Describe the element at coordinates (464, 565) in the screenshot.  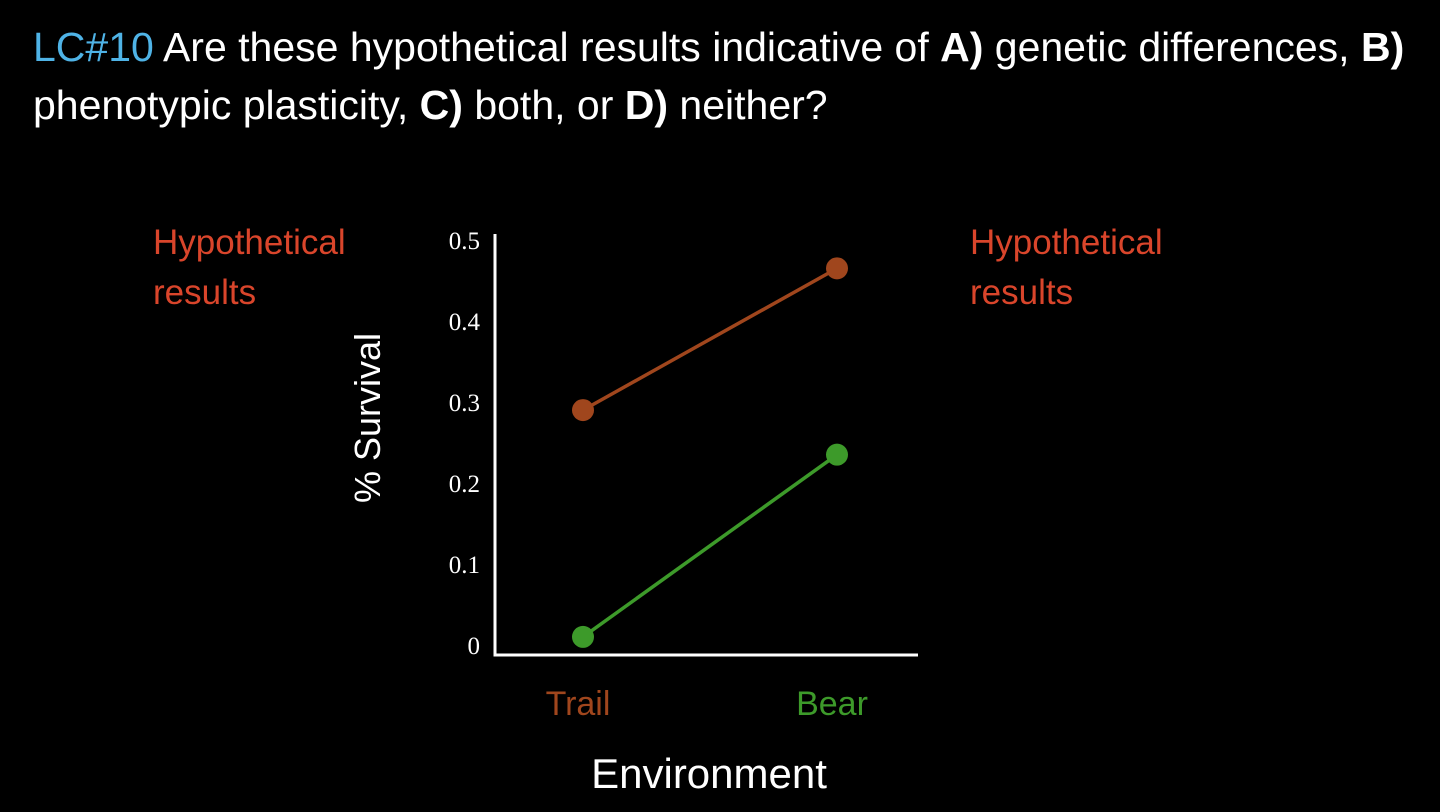
I see `y-tick-label: 0.1` at that location.